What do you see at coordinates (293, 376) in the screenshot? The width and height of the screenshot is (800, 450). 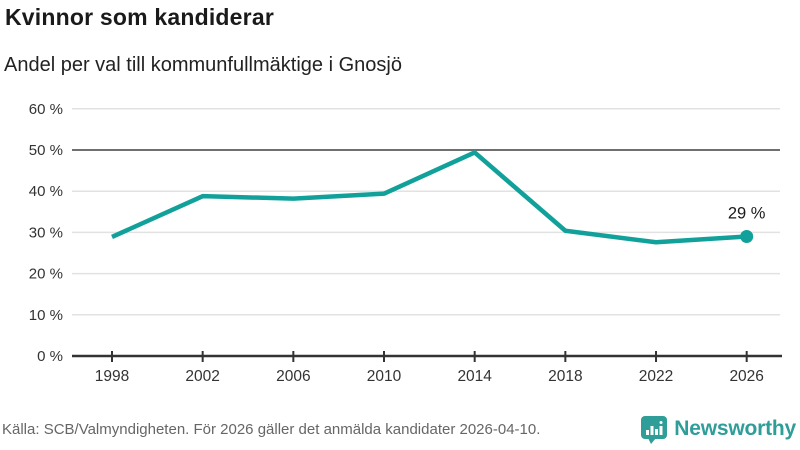 I see `x-tick-label: 2006` at bounding box center [293, 376].